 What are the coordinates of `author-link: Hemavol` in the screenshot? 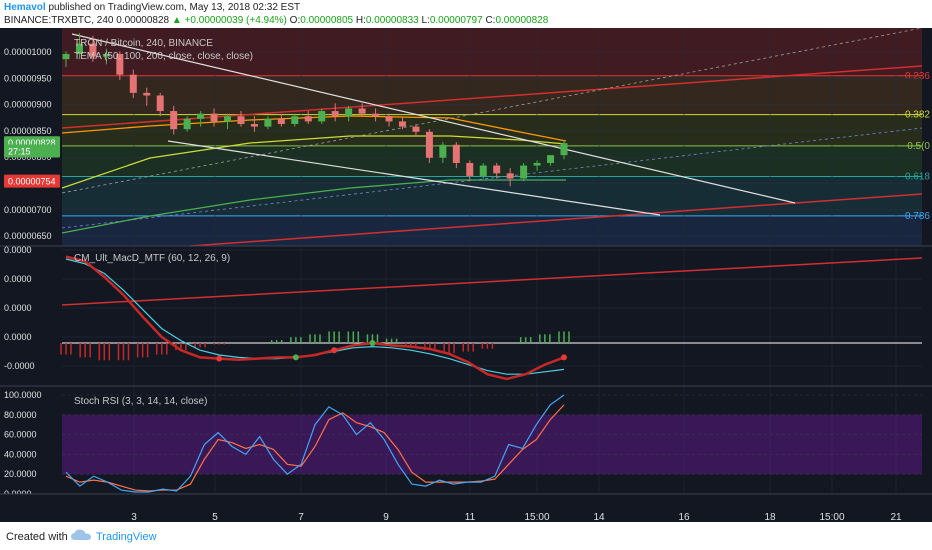 It's located at (25, 7).